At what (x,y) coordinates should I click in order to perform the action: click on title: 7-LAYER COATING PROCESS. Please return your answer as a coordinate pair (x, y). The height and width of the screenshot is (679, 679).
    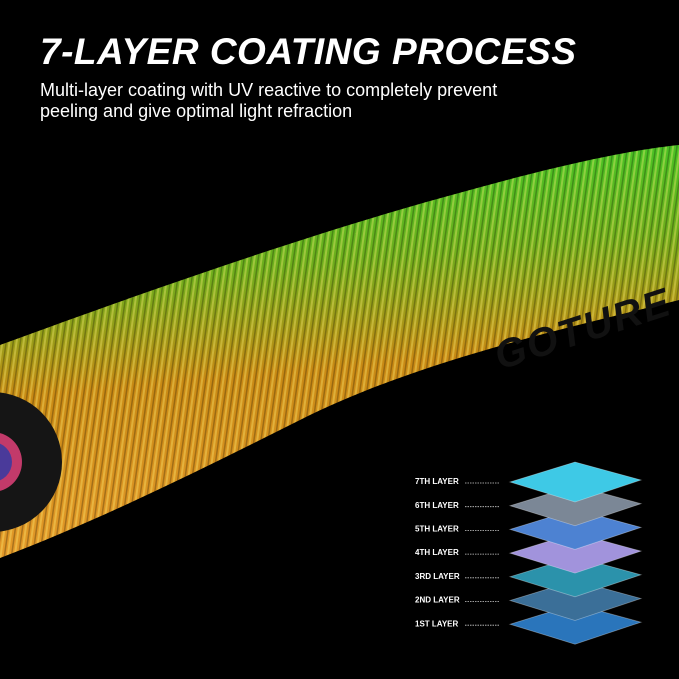
    Looking at the image, I should click on (308, 51).